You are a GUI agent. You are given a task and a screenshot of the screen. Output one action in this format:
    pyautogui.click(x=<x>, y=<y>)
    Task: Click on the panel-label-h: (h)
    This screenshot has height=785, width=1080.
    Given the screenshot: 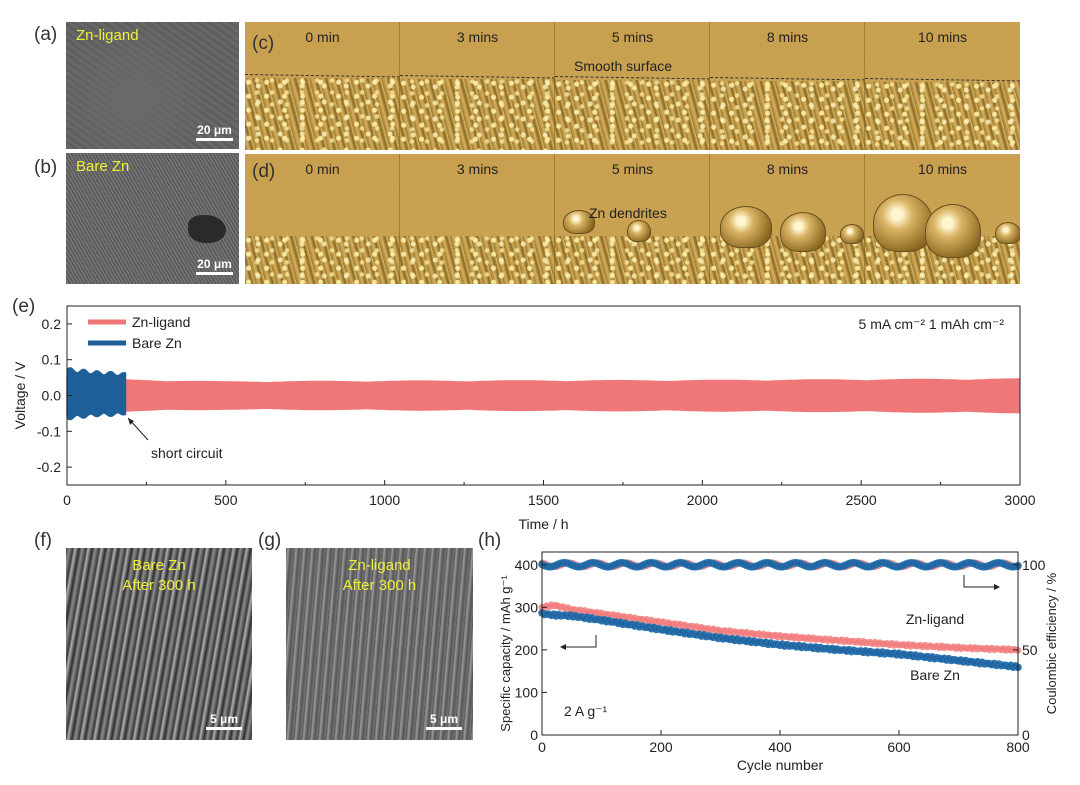 What is the action you would take?
    pyautogui.click(x=490, y=540)
    